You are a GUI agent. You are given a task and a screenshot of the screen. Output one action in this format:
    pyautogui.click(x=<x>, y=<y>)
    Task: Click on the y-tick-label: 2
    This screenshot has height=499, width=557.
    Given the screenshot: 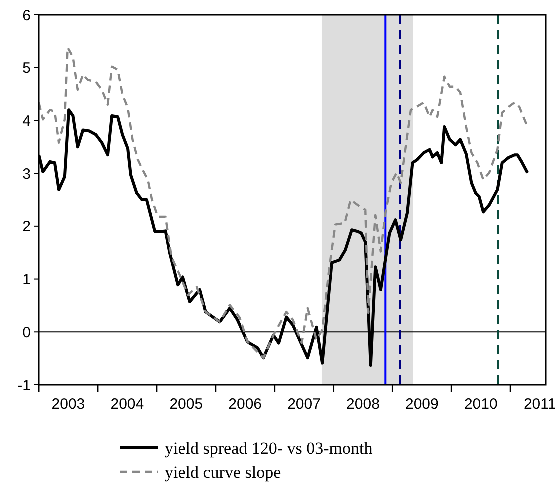 What is the action you would take?
    pyautogui.click(x=26, y=227)
    